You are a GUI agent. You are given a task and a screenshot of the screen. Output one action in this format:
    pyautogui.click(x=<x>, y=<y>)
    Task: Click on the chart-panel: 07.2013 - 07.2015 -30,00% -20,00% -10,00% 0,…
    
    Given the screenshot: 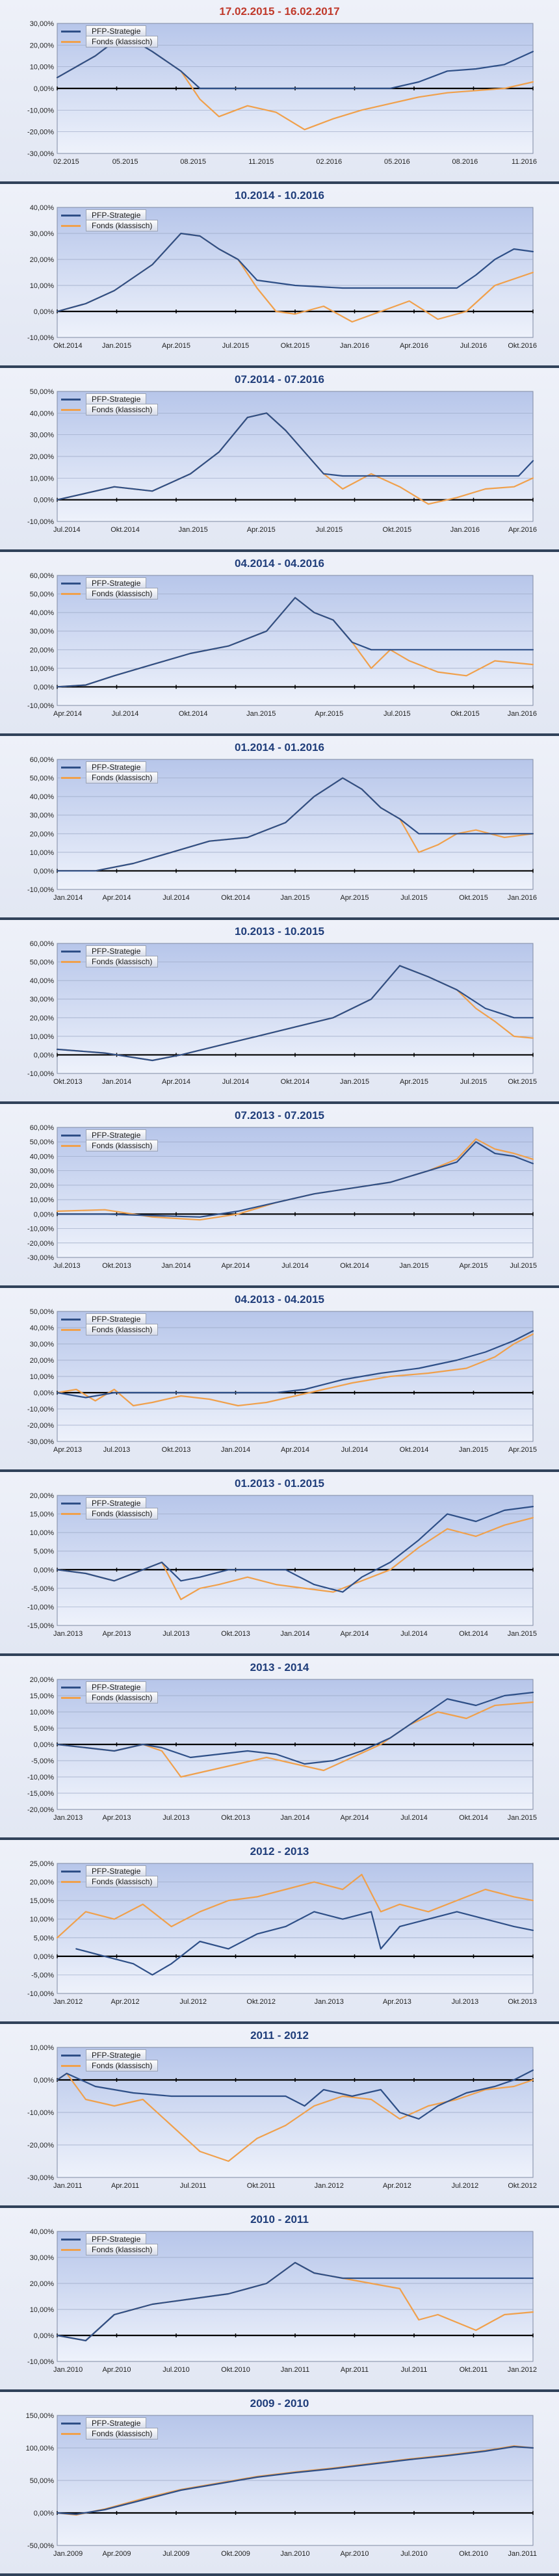 What is the action you would take?
    pyautogui.click(x=279, y=1196)
    